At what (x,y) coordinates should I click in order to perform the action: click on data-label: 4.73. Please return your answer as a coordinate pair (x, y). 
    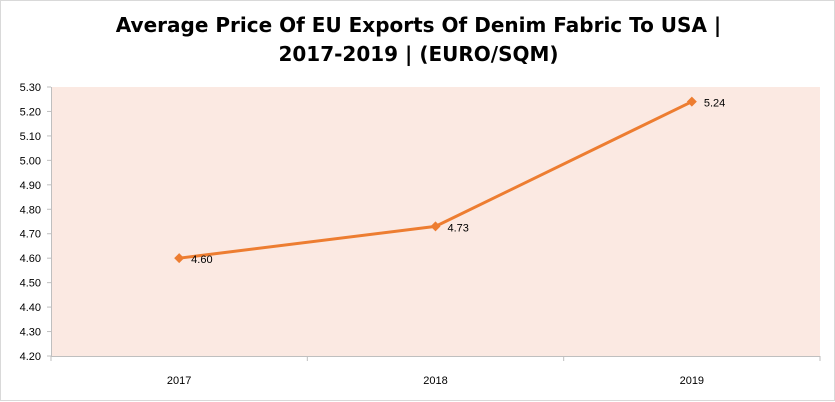
    Looking at the image, I should click on (458, 228).